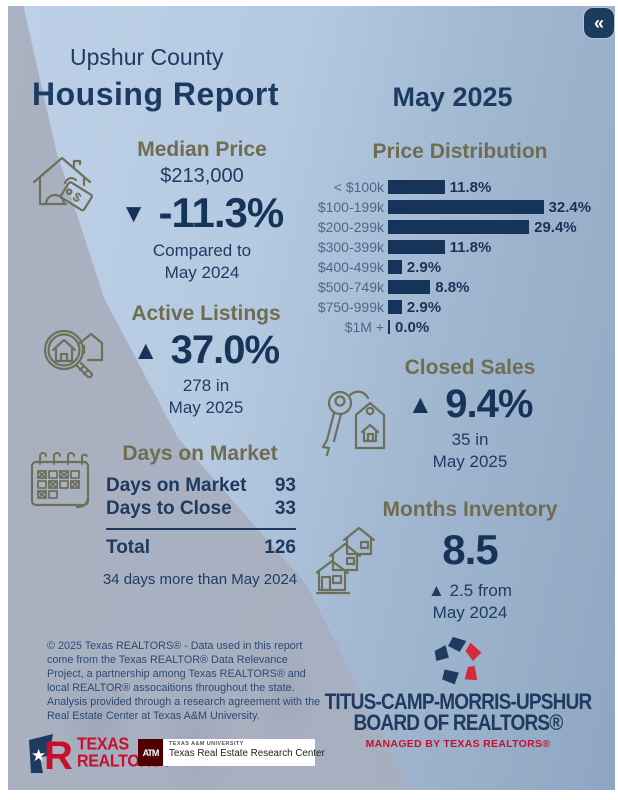 This screenshot has height=800, width=618. I want to click on median-compare-line1: Compared to, so click(202, 250).